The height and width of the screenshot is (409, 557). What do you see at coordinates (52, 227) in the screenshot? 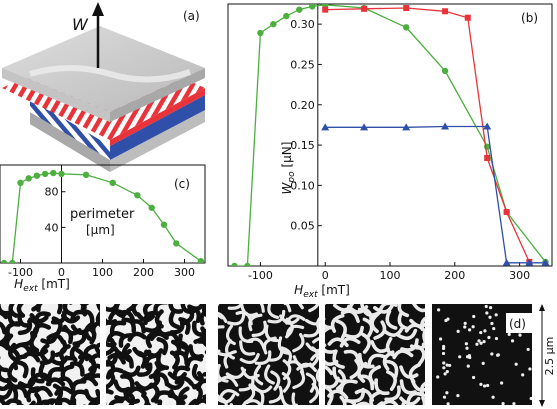
I see `y-tick-label: 40` at bounding box center [52, 227].